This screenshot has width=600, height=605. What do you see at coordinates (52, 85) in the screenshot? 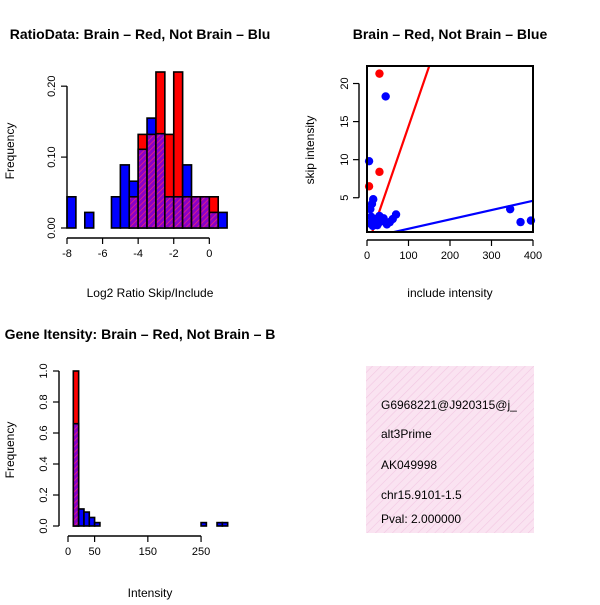
I see `ratio-histogram-y-tick-label: 0.20` at bounding box center [52, 85].